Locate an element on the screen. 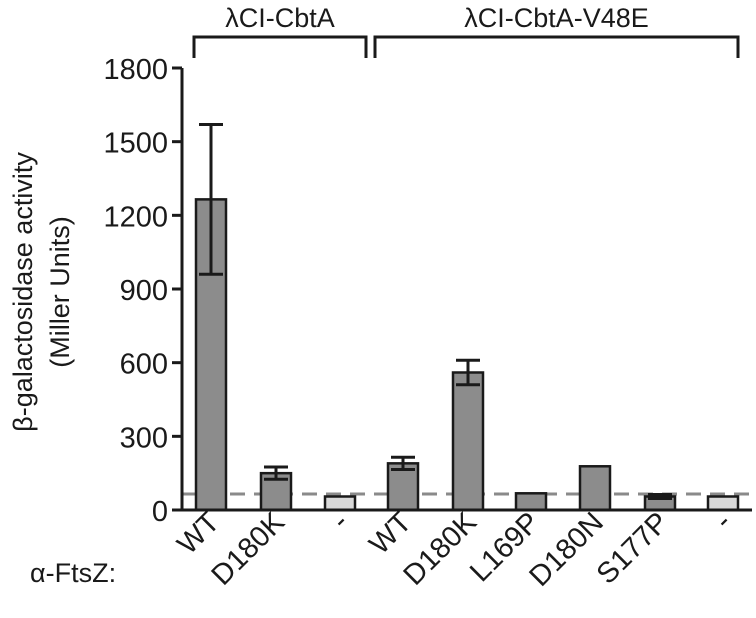 This screenshot has height=618, width=756. x-tick-label: D180N is located at coordinates (566, 549).